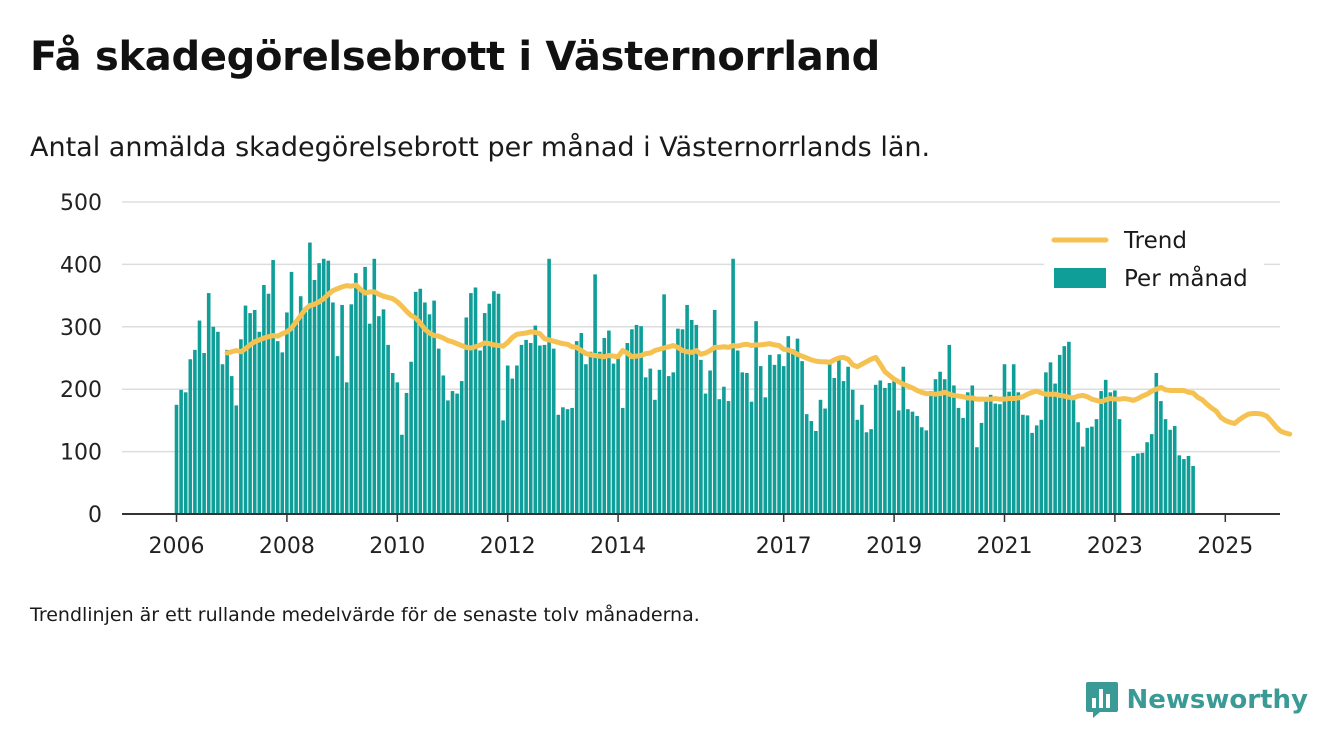 The width and height of the screenshot is (1340, 753). What do you see at coordinates (1196, 700) in the screenshot?
I see `brand-logo: Newsworthy` at bounding box center [1196, 700].